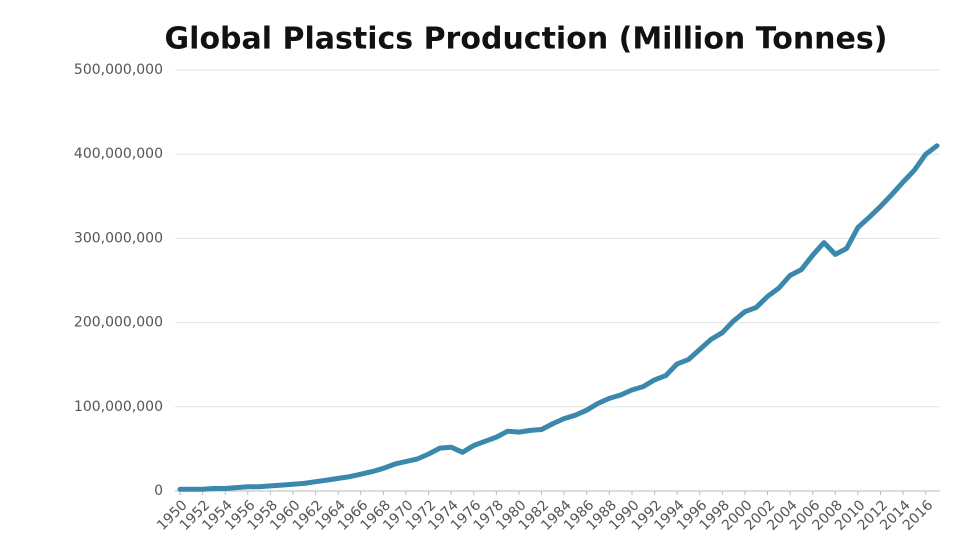 This screenshot has width=976, height=549. I want to click on y-tick-label: 300,000,000, so click(118, 238).